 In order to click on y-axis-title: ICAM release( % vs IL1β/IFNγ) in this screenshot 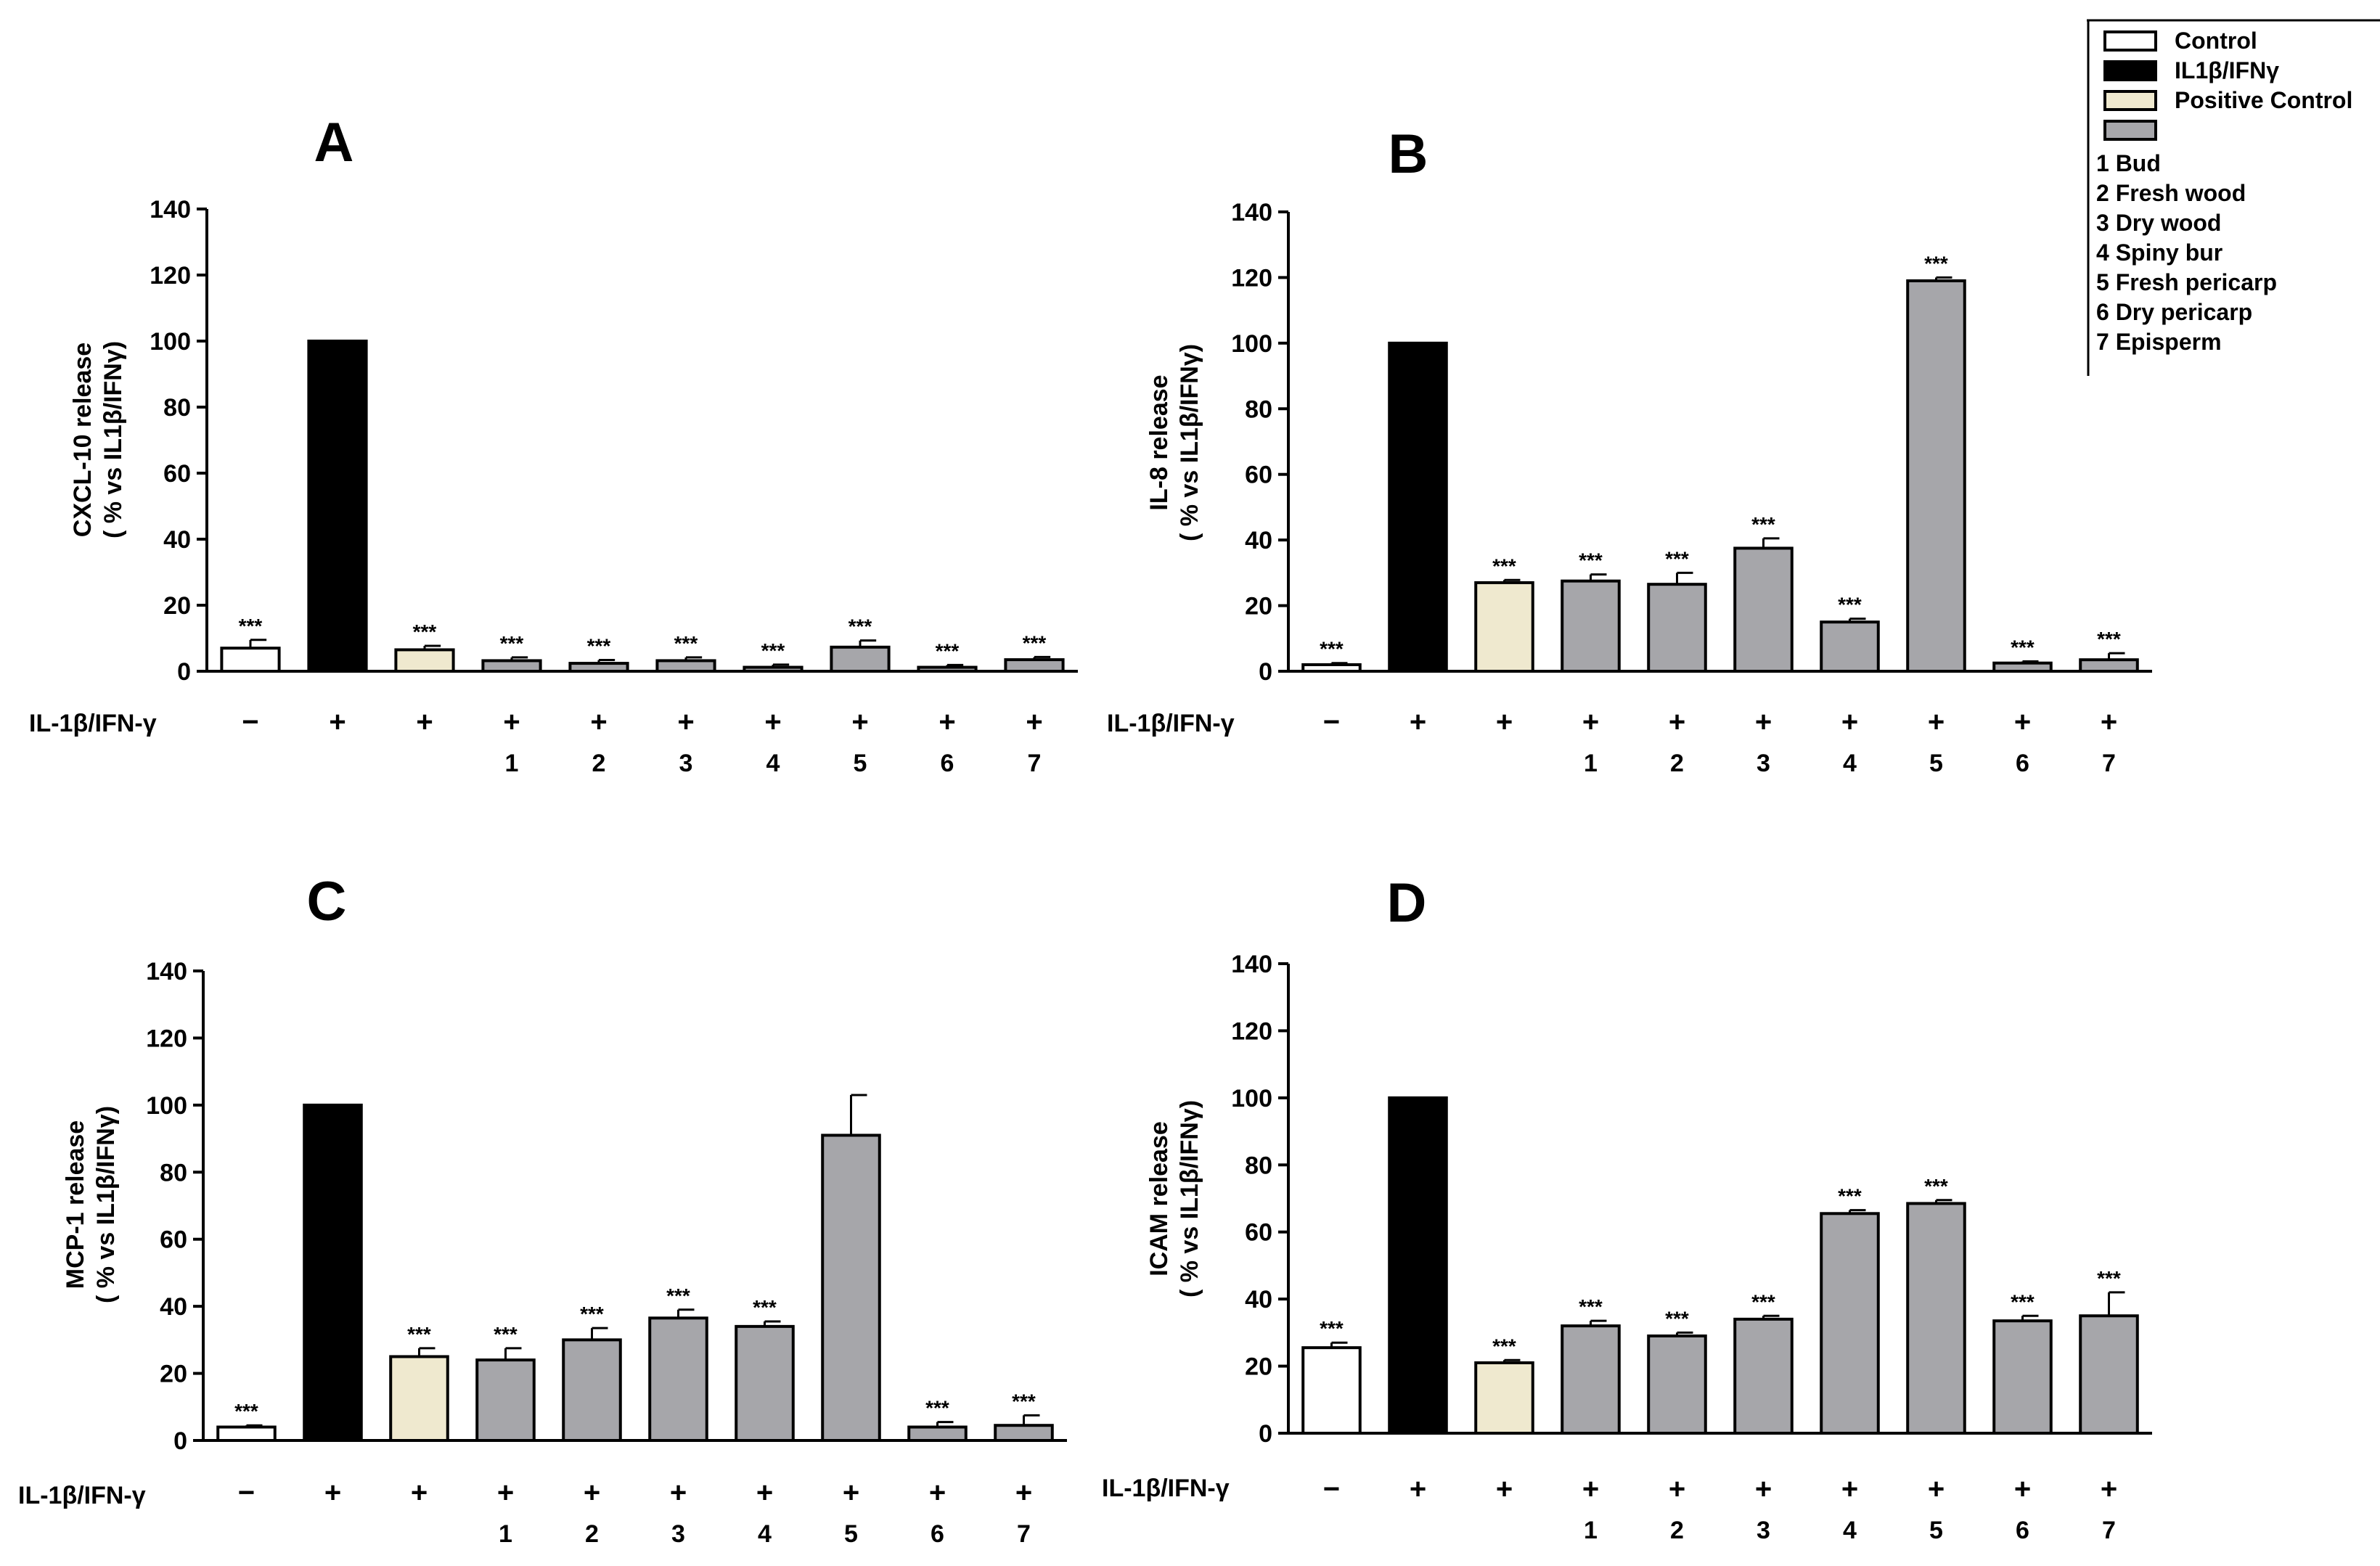, I will do `click(1174, 1199)`.